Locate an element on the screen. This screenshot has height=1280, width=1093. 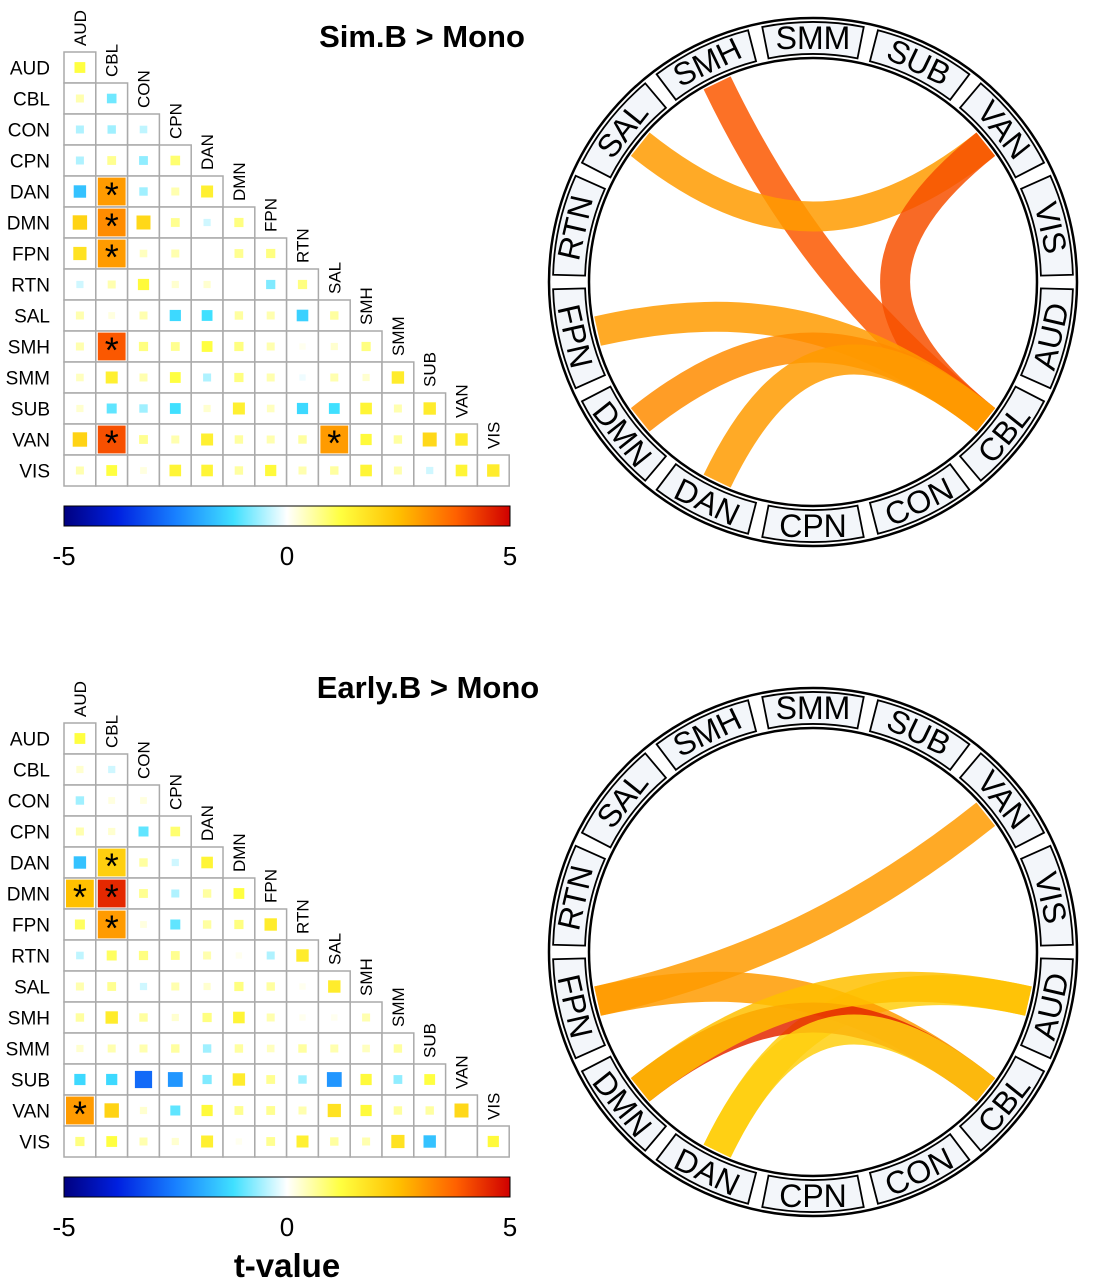
colorbar-axis-label: t-value is located at coordinates (287, 1263).